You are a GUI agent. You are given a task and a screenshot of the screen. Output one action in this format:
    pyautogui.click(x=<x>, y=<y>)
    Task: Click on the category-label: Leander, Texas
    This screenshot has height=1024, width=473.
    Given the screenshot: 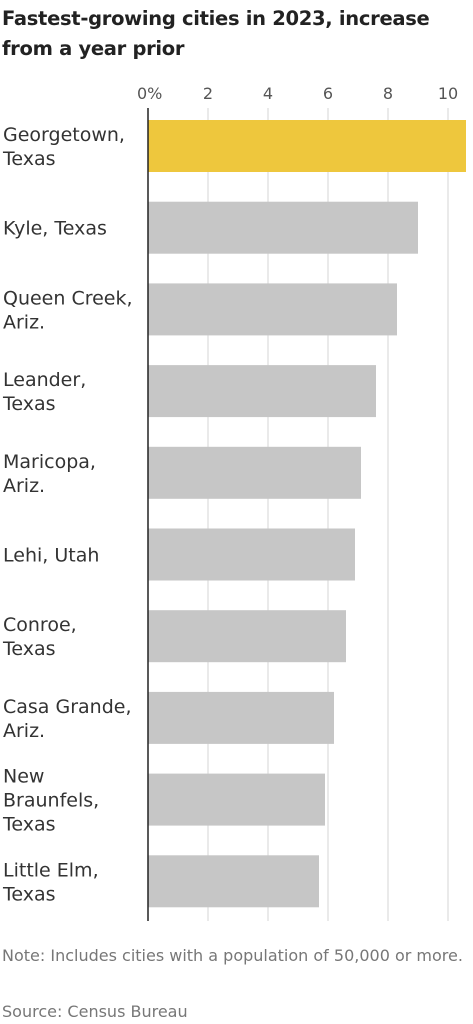 What is the action you would take?
    pyautogui.click(x=44, y=392)
    